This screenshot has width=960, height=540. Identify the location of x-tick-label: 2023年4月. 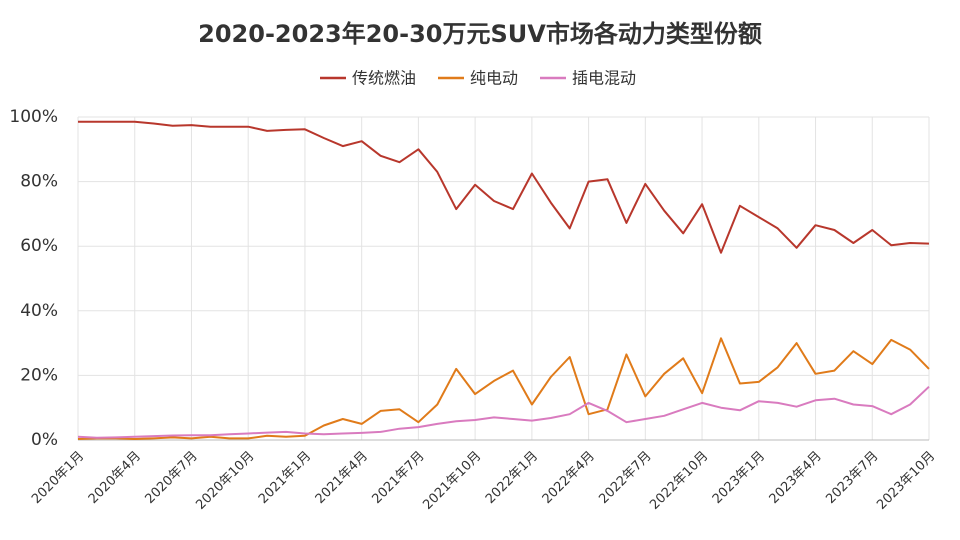
(796, 478).